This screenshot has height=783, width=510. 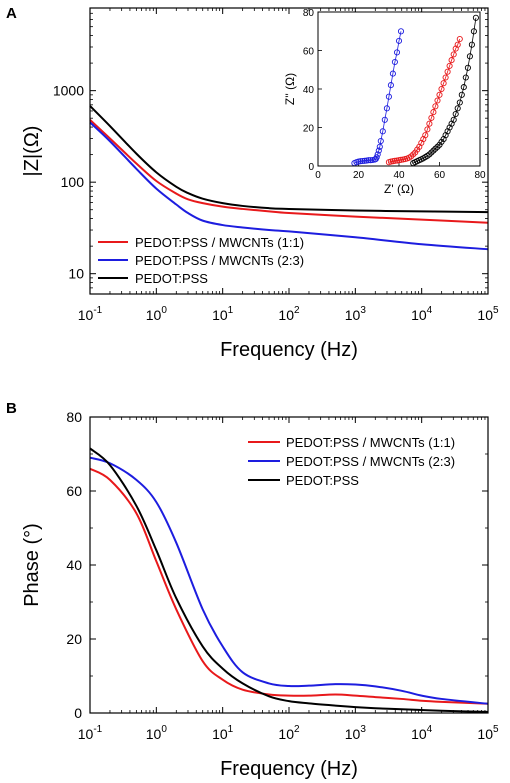 I want to click on x-tick-label: 10³, so click(x=356, y=733).